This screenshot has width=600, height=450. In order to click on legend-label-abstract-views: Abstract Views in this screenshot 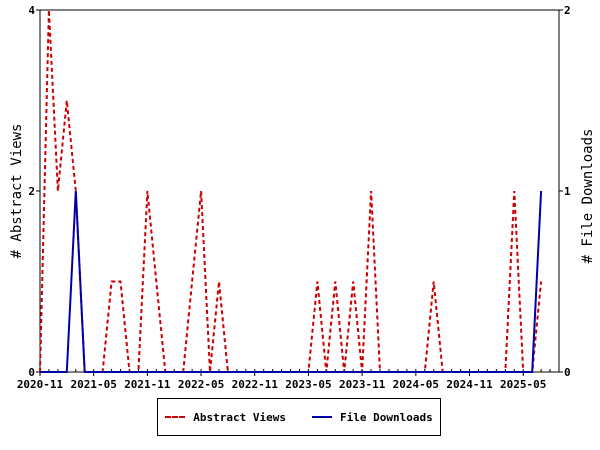, I will do `click(239, 417)`.